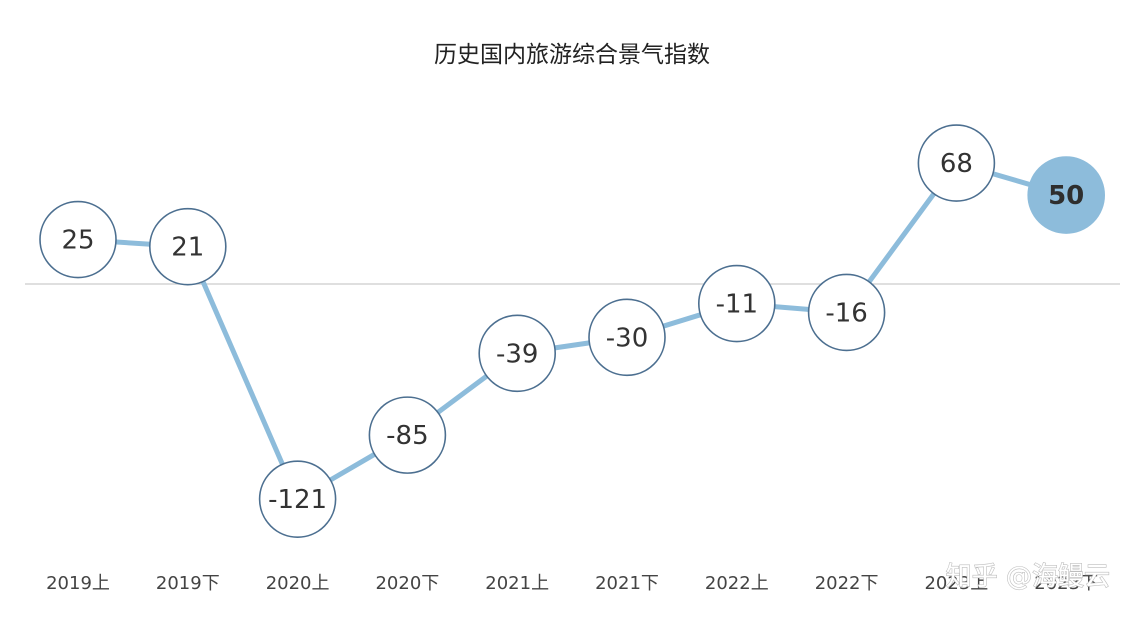  What do you see at coordinates (627, 583) in the screenshot?
I see `x-tick-label: 2021下` at bounding box center [627, 583].